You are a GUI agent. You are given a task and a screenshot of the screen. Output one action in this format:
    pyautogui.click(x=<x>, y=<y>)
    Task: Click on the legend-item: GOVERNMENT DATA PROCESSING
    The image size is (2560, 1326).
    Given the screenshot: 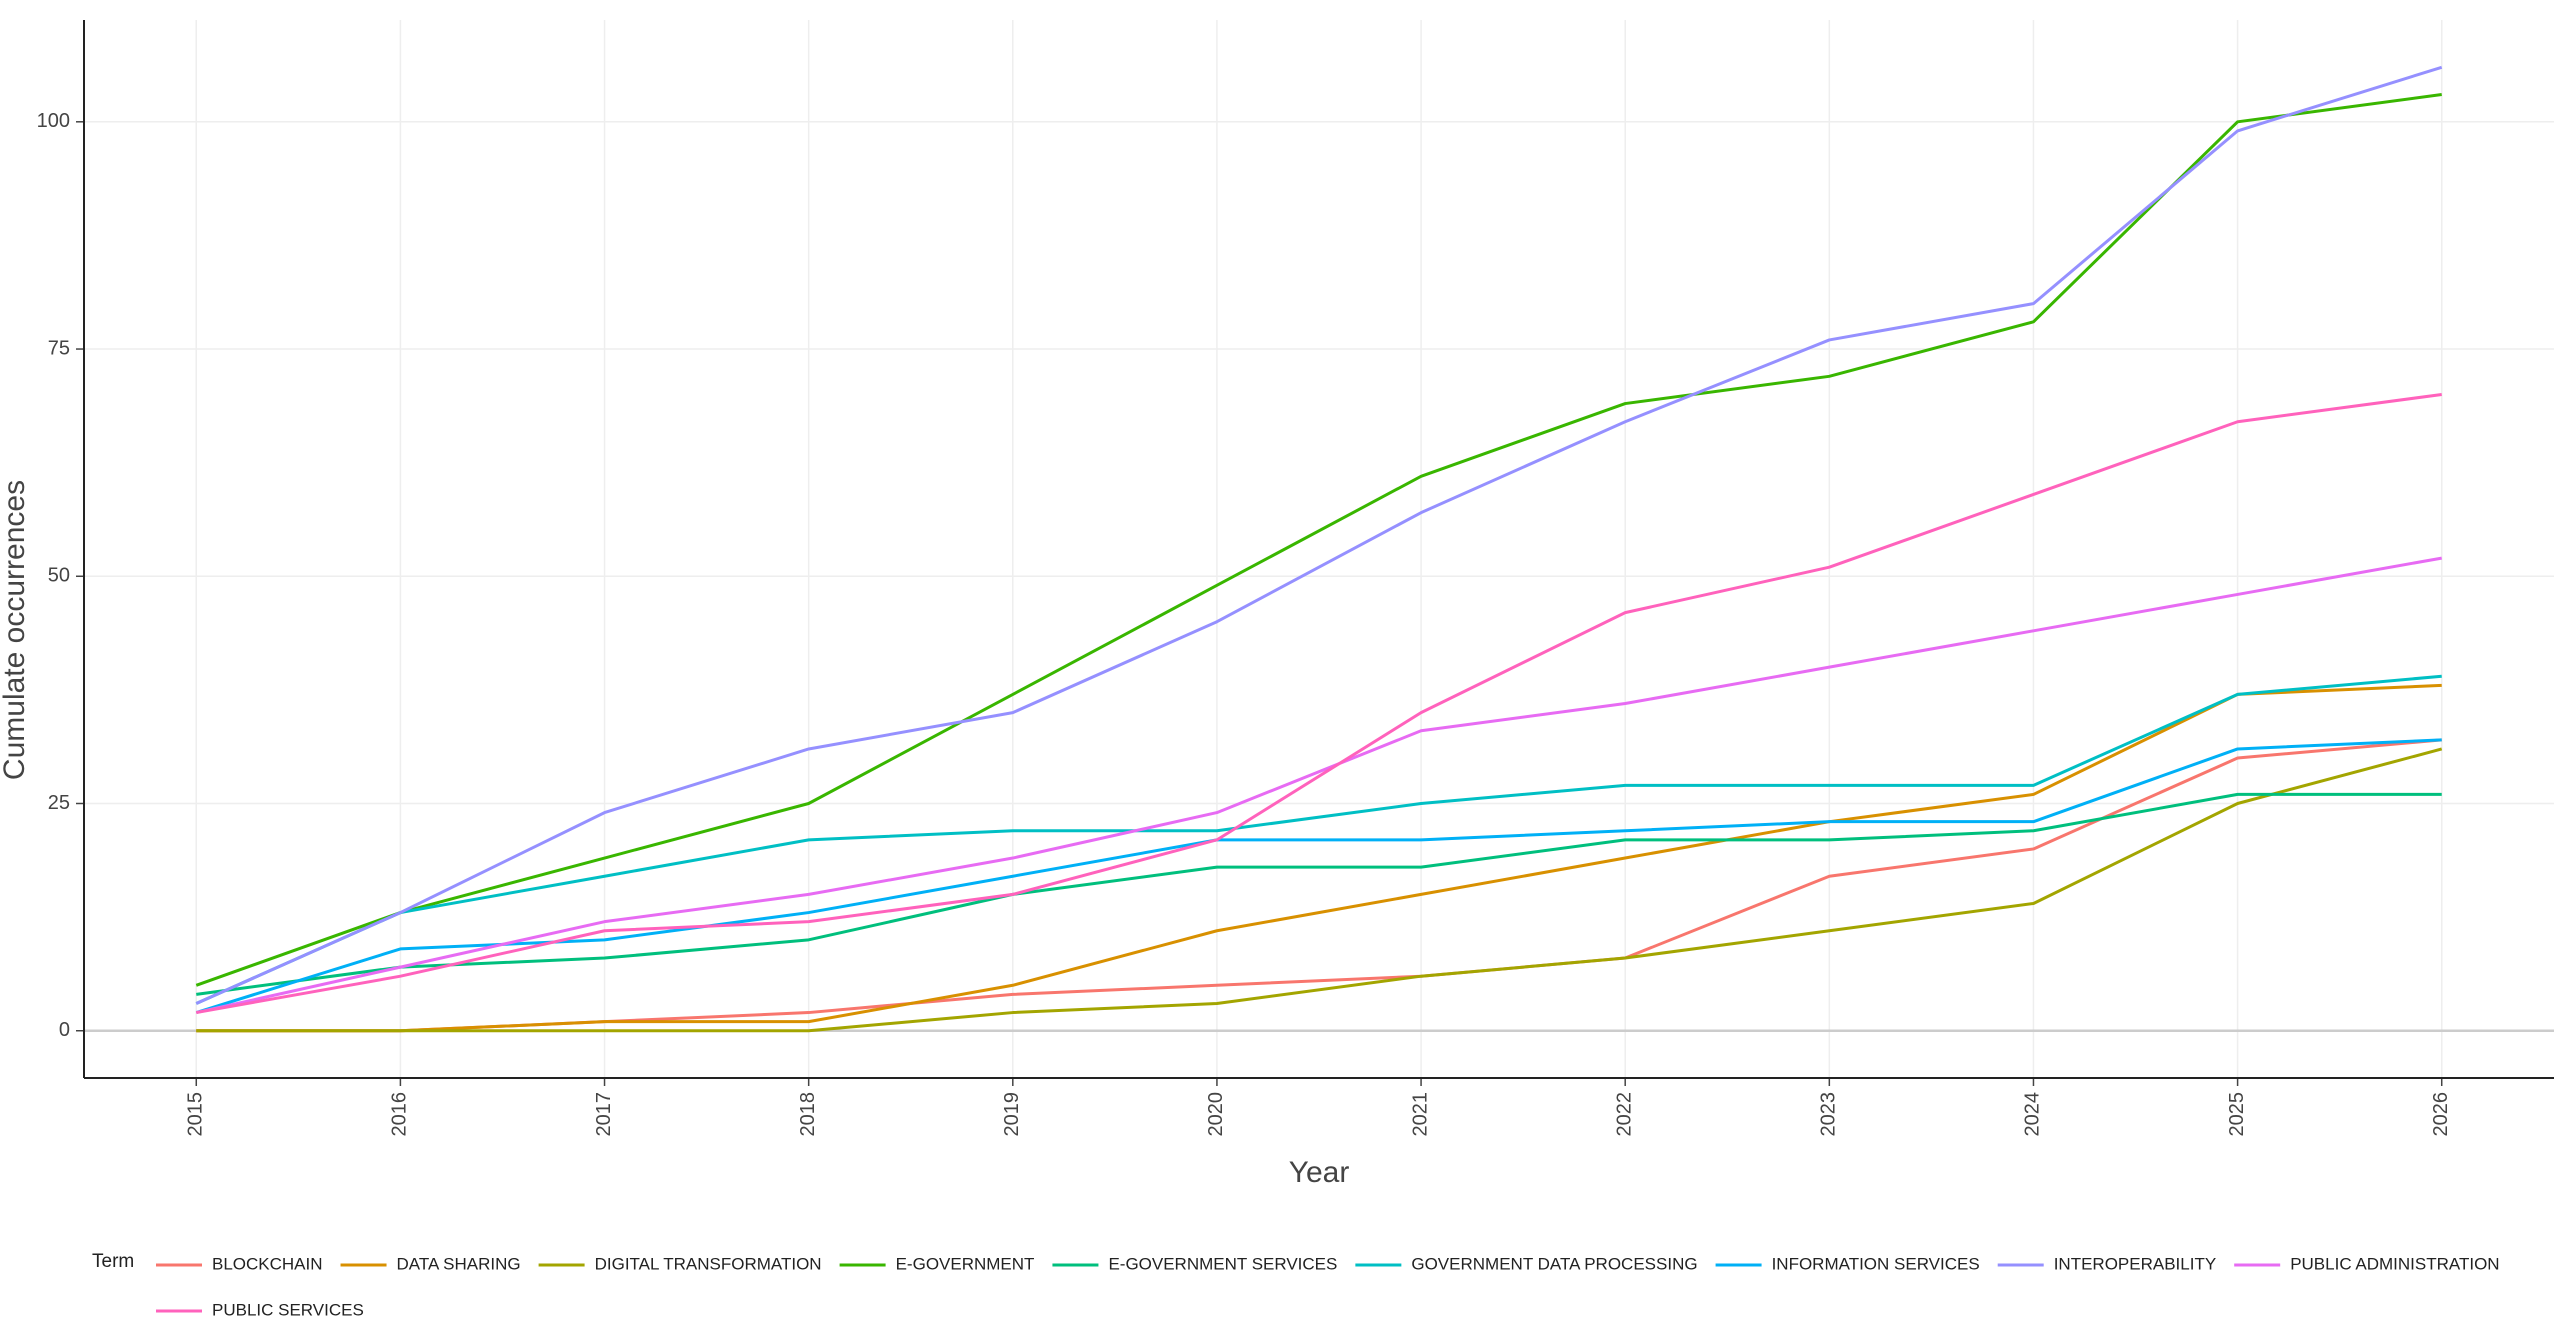 What is the action you would take?
    pyautogui.click(x=1526, y=1263)
    